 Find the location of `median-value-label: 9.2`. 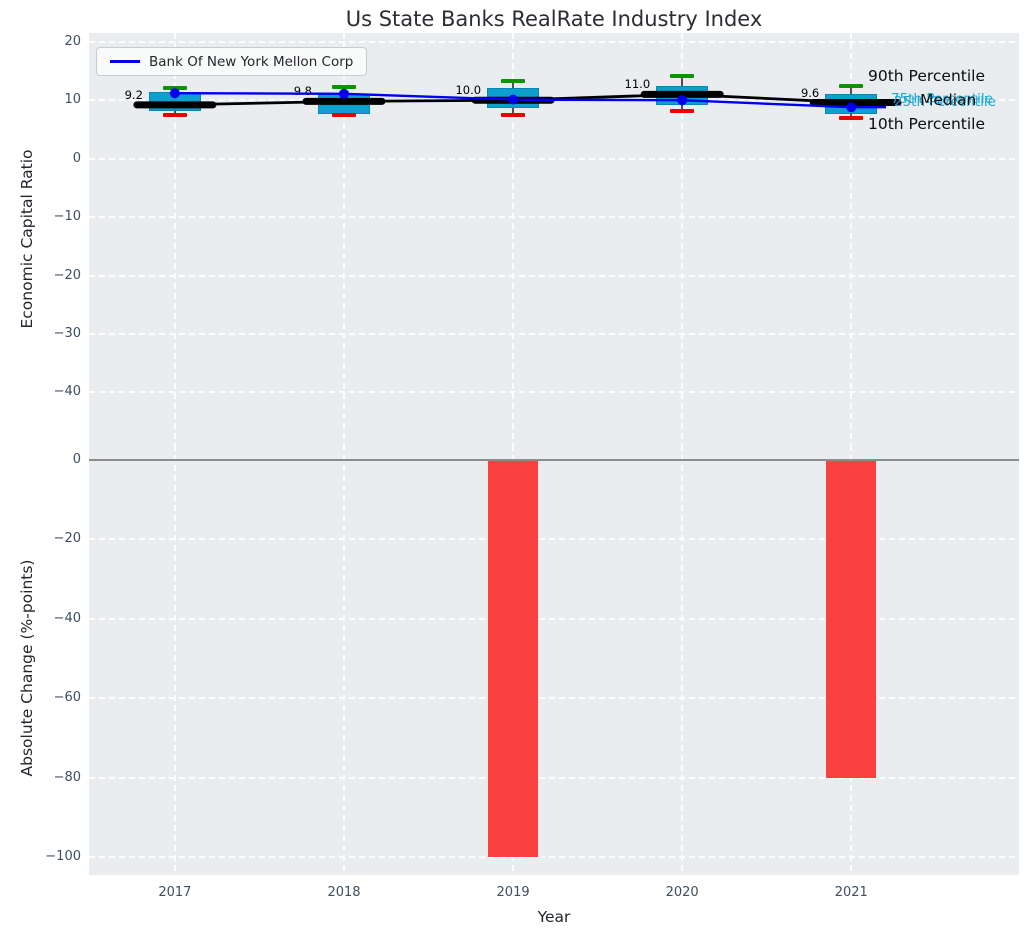

median-value-label: 9.2 is located at coordinates (133, 94).